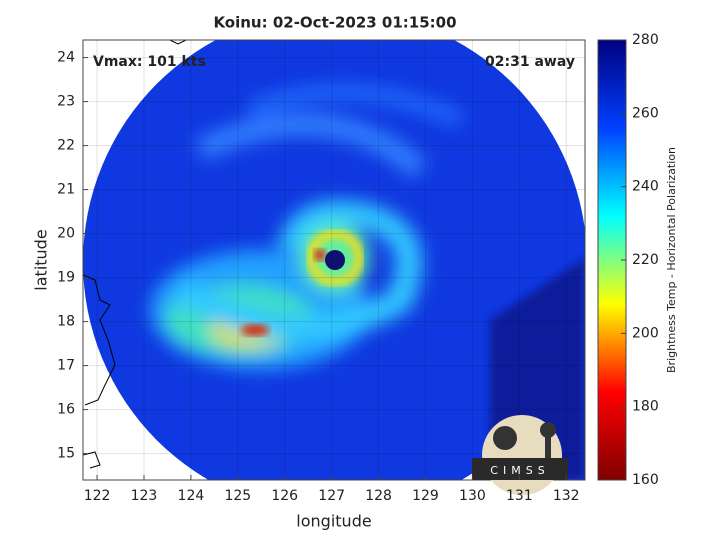 The width and height of the screenshot is (720, 544). What do you see at coordinates (425, 496) in the screenshot?
I see `x-tick-label: 129` at bounding box center [425, 496].